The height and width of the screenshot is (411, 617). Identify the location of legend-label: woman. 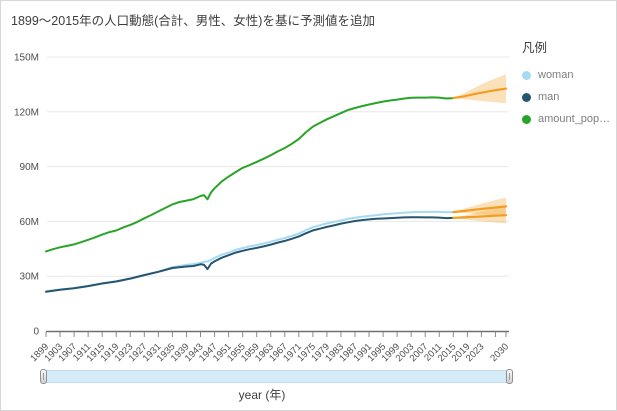
(556, 75).